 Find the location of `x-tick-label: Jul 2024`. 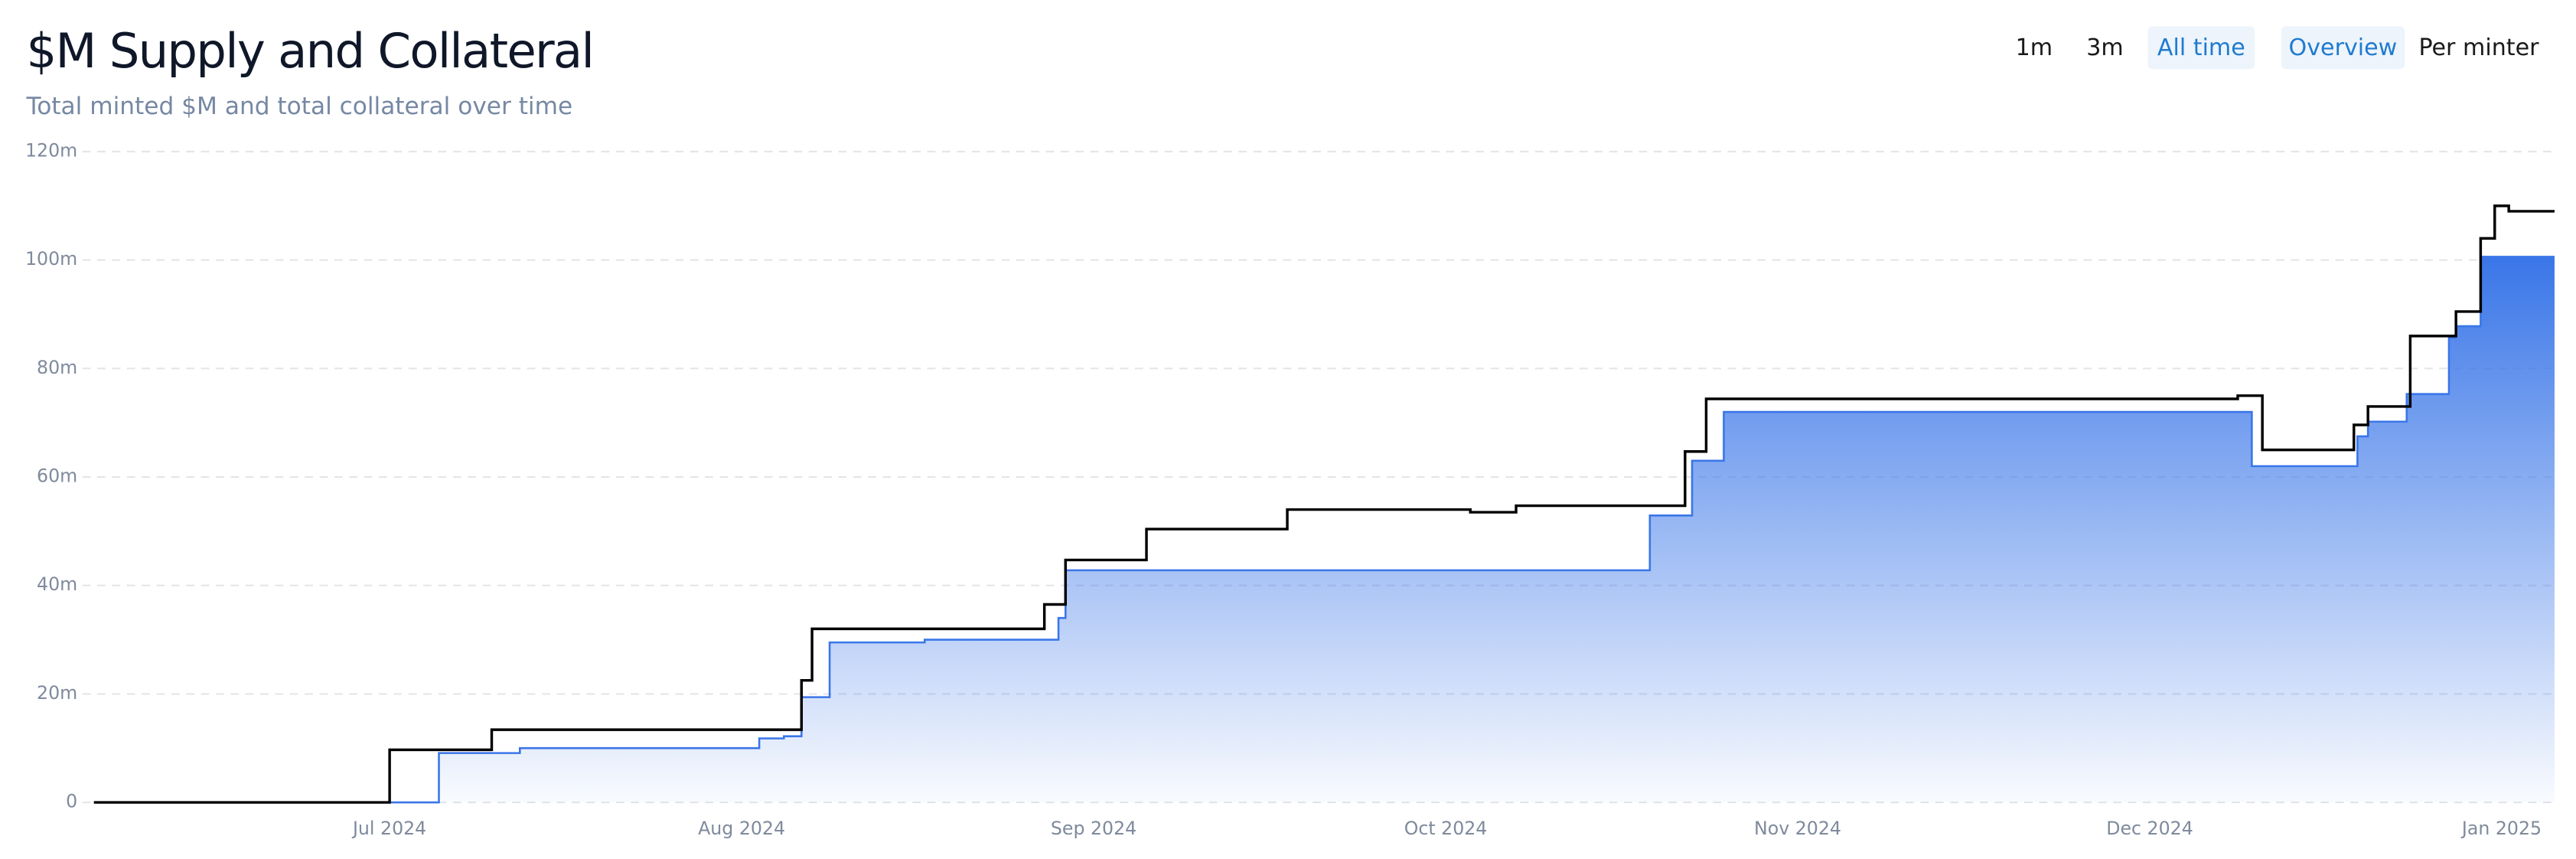

x-tick-label: Jul 2024 is located at coordinates (388, 828).